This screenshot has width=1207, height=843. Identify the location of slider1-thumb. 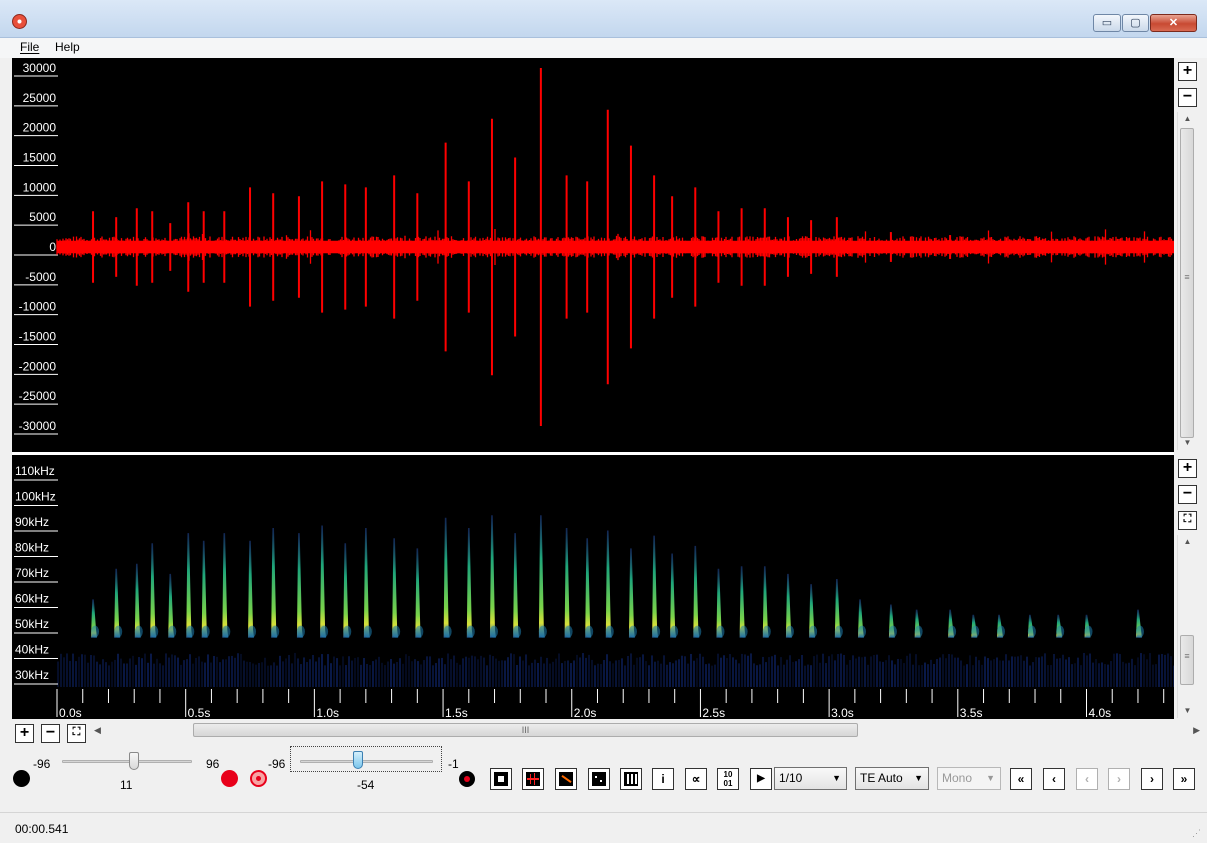
(134, 761).